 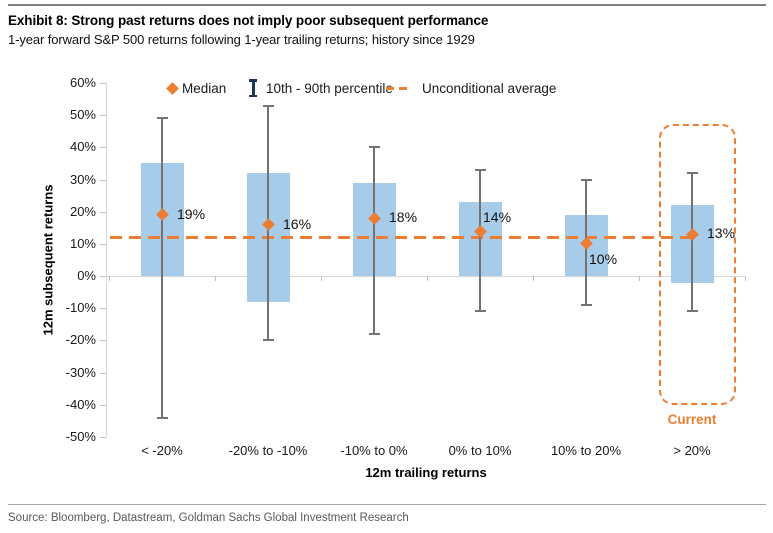 I want to click on y-tick-label: 40%, so click(x=82, y=147).